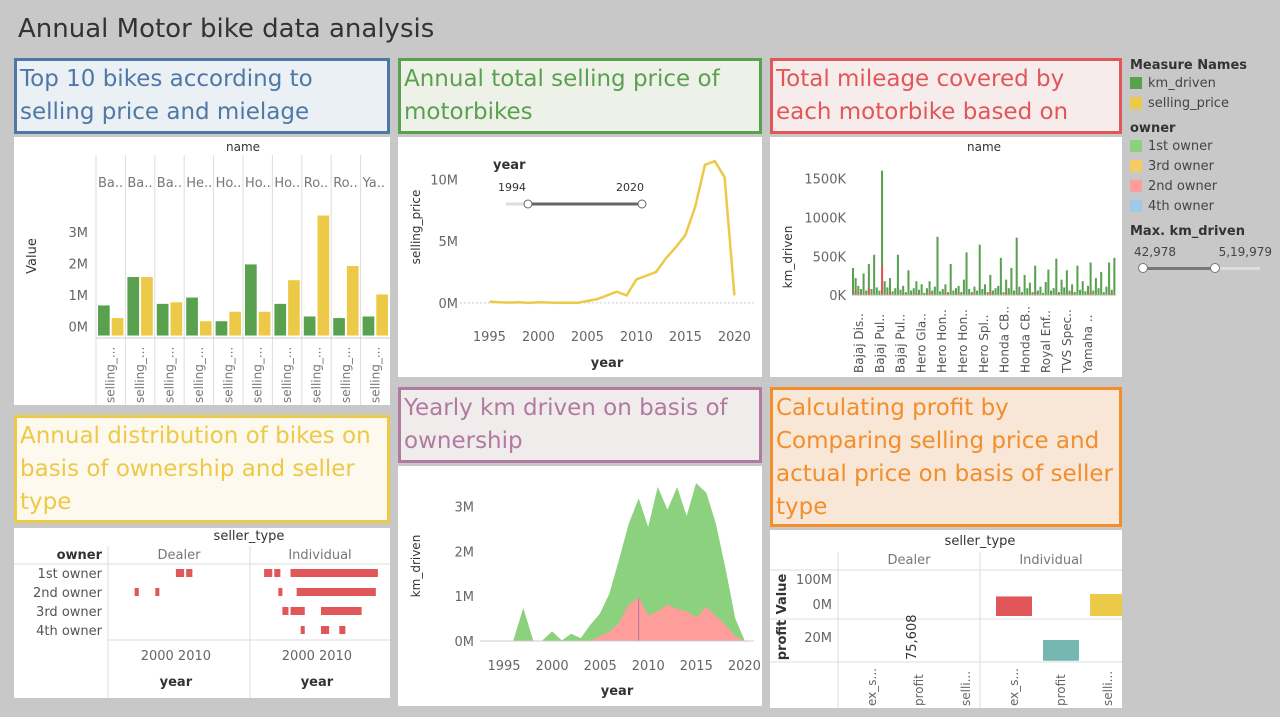  Describe the element at coordinates (1215, 268) in the screenshot. I see `slider-max-handle` at that location.